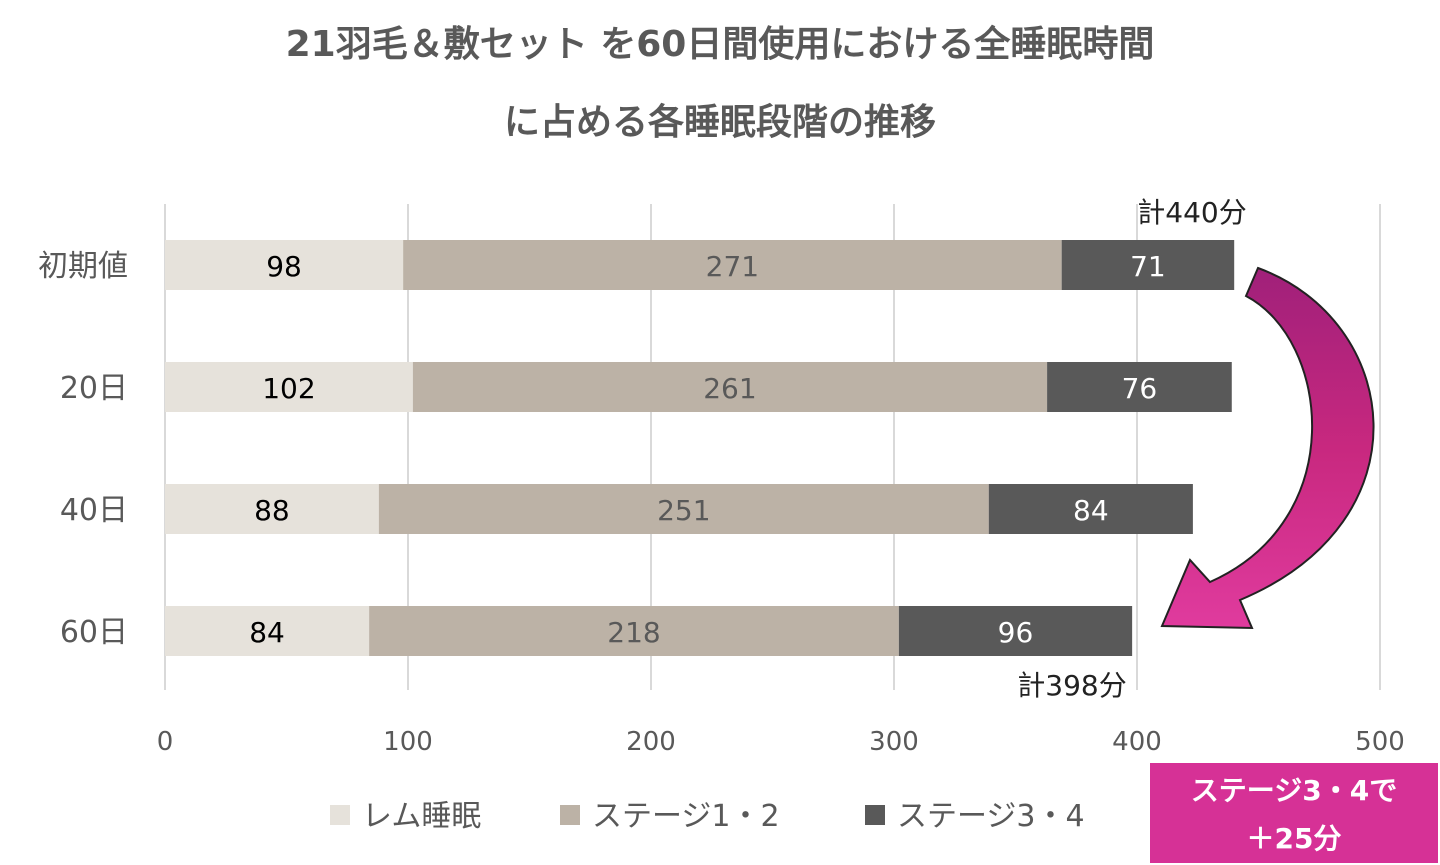 The image size is (1440, 865). Describe the element at coordinates (408, 742) in the screenshot. I see `x-tick-label: 100` at that location.